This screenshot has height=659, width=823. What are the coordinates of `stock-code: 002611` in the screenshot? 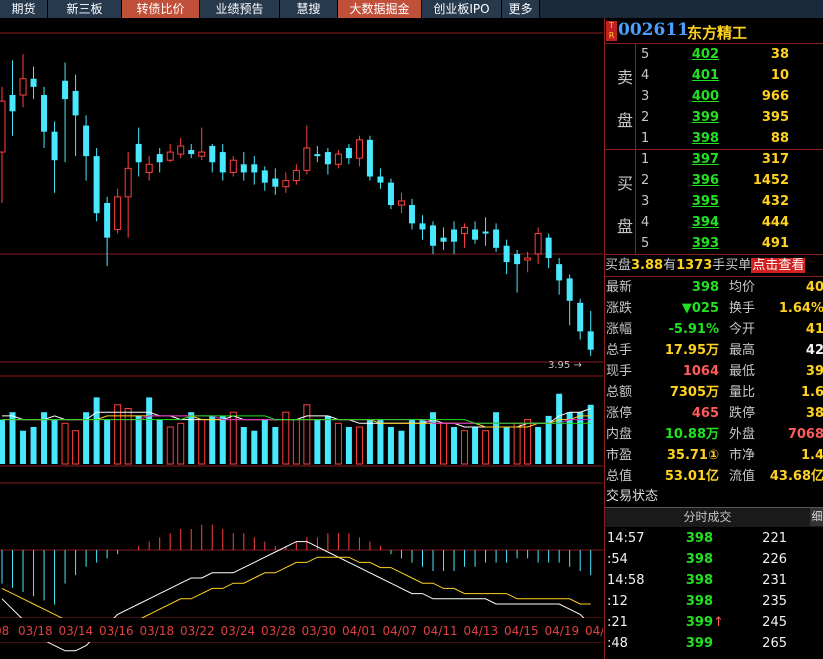 It's located at (653, 30).